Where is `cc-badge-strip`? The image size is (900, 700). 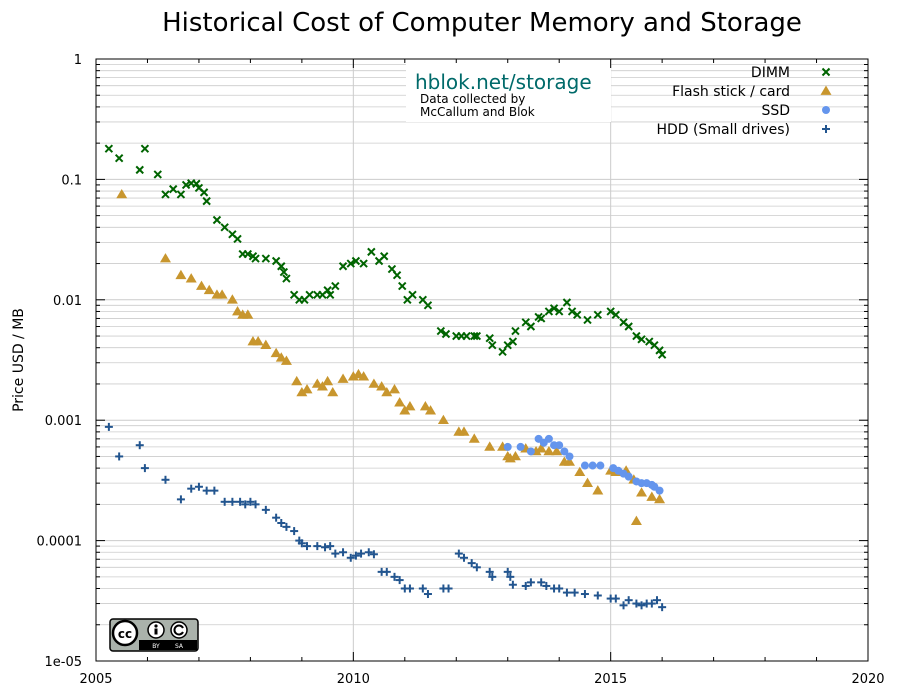 cc-badge-strip is located at coordinates (168, 645).